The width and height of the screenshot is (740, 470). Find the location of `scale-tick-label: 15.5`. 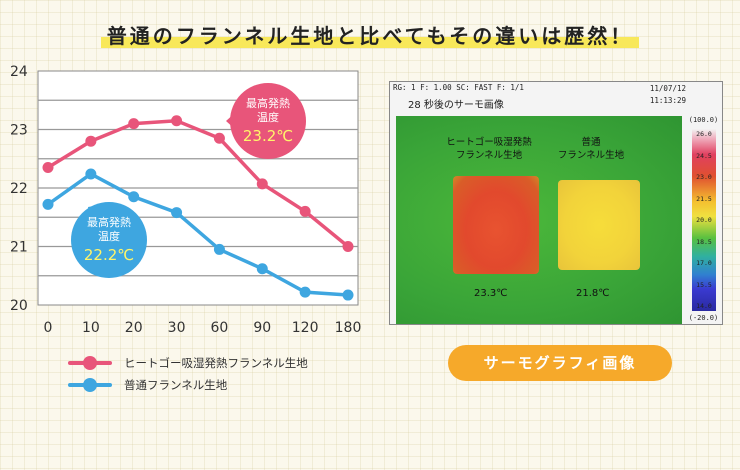

scale-tick-label: 15.5 is located at coordinates (704, 284).